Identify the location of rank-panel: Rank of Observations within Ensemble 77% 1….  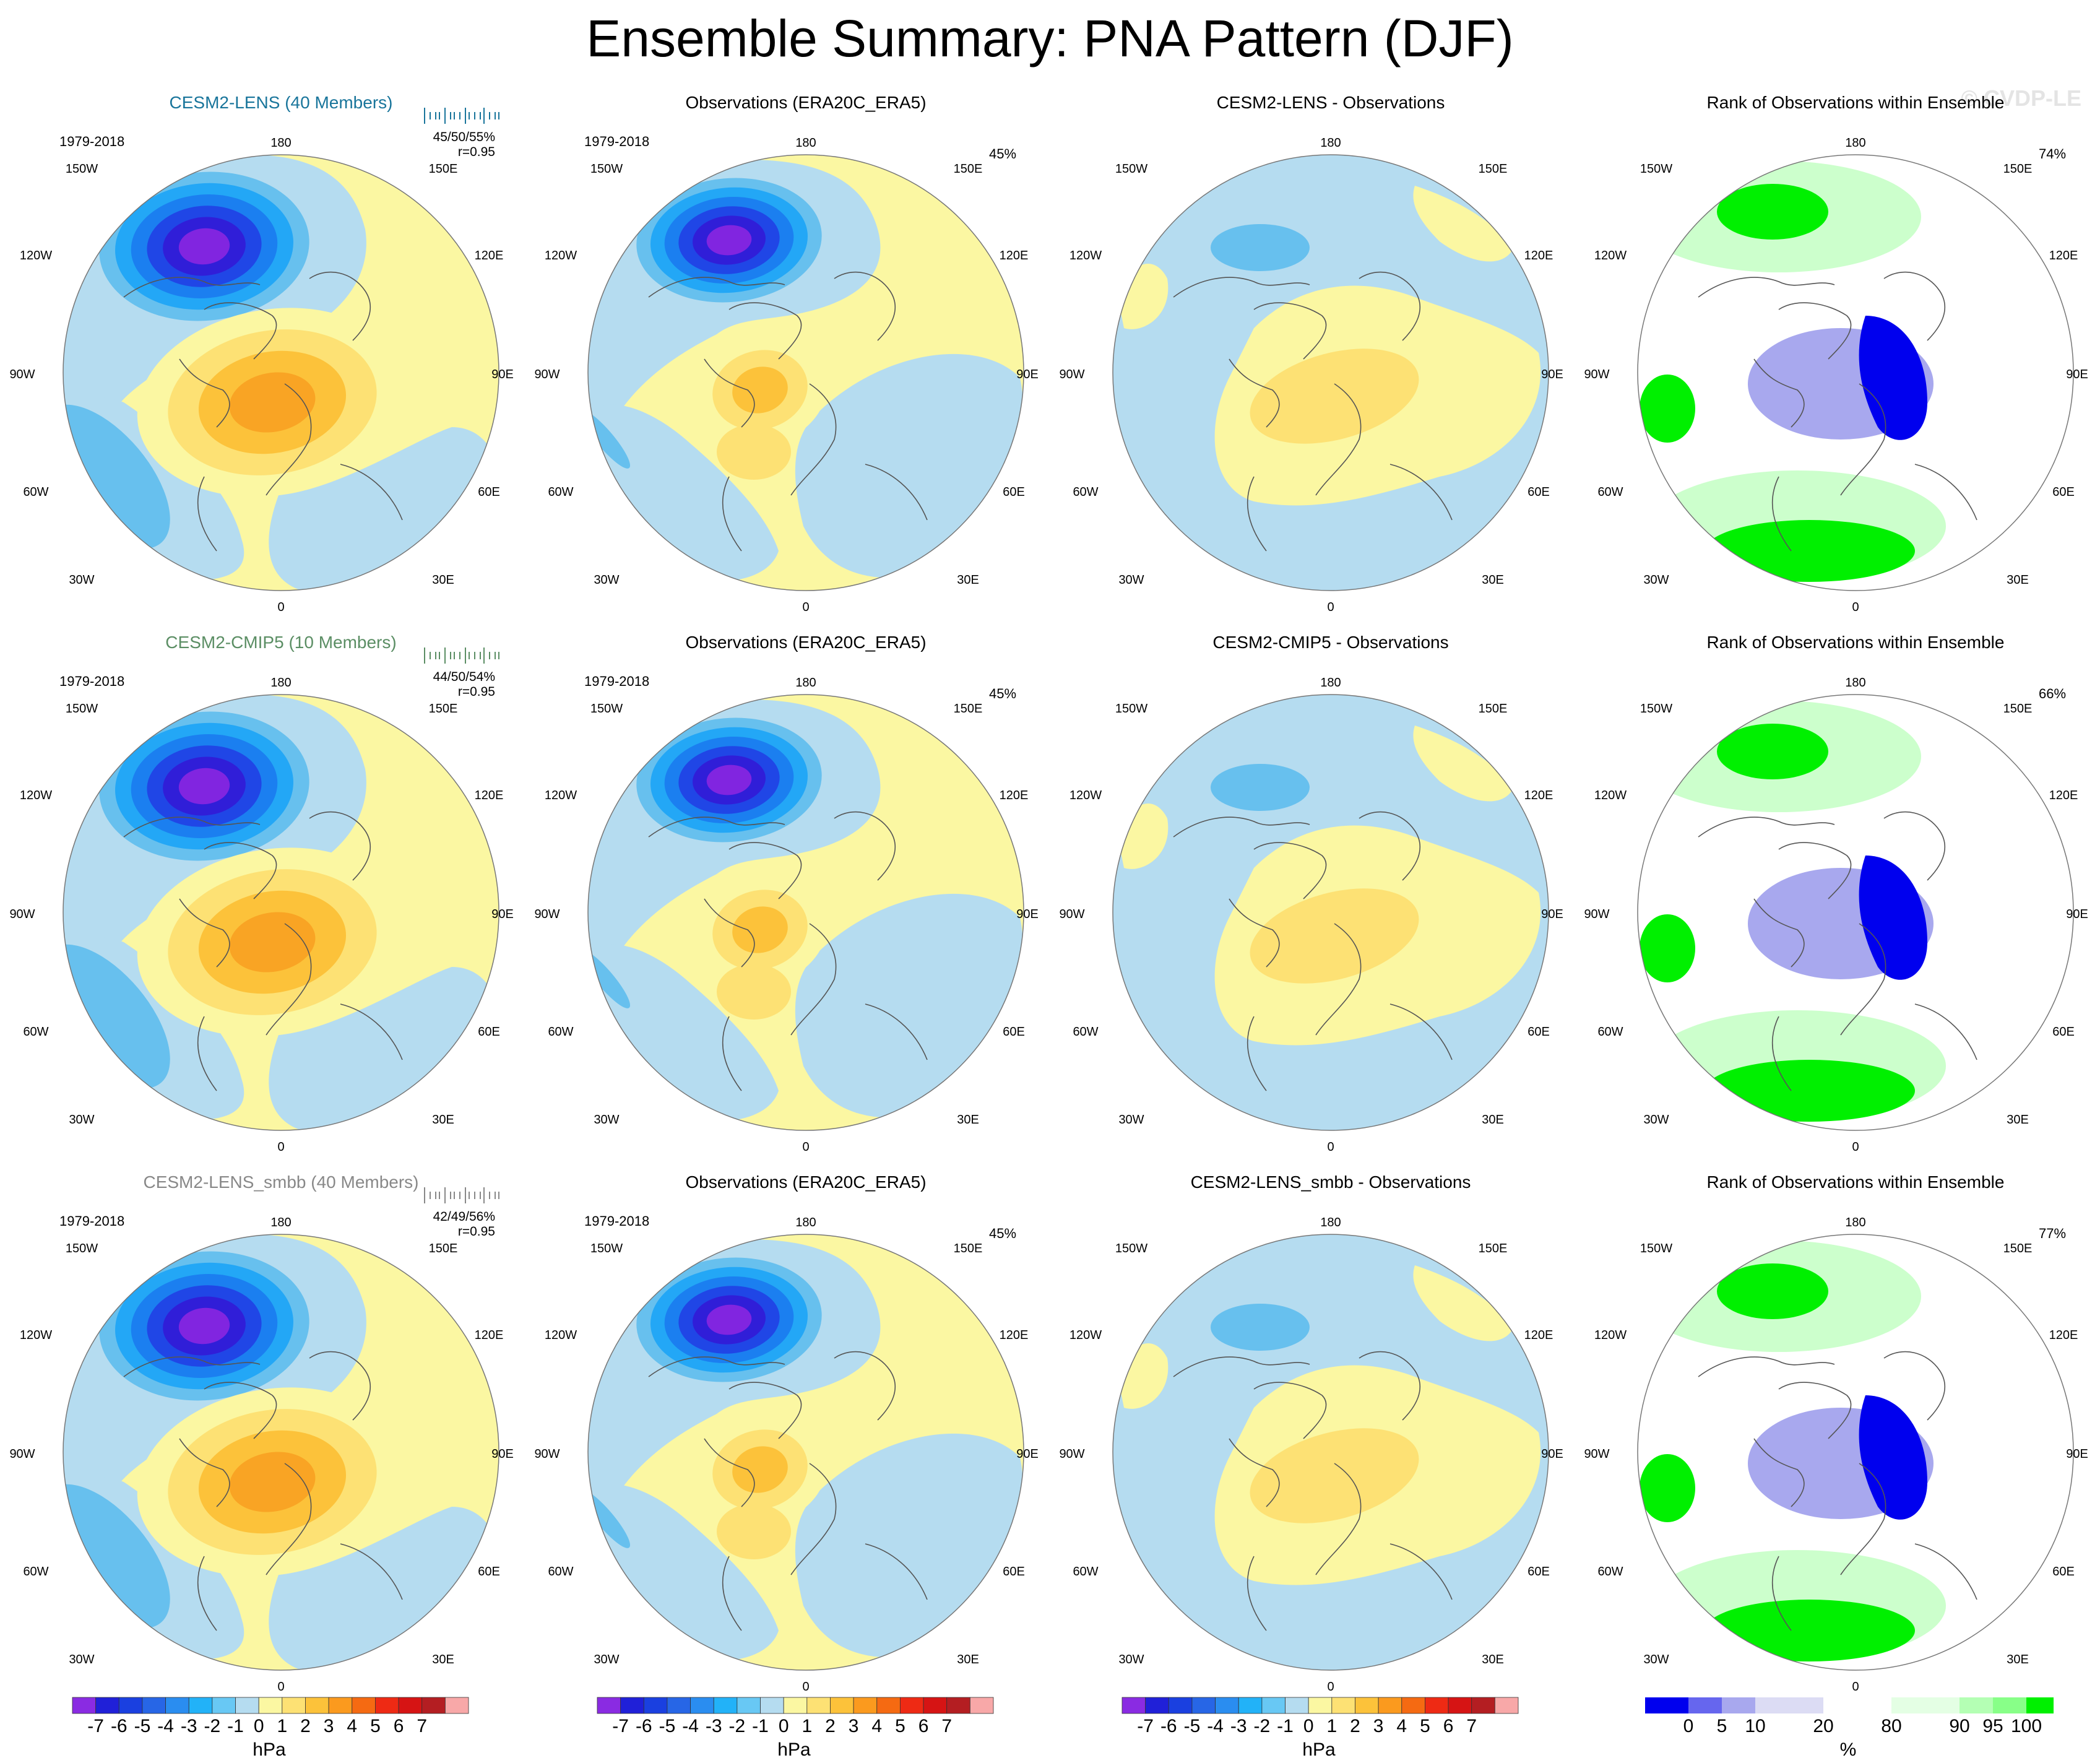
(1842, 1441).